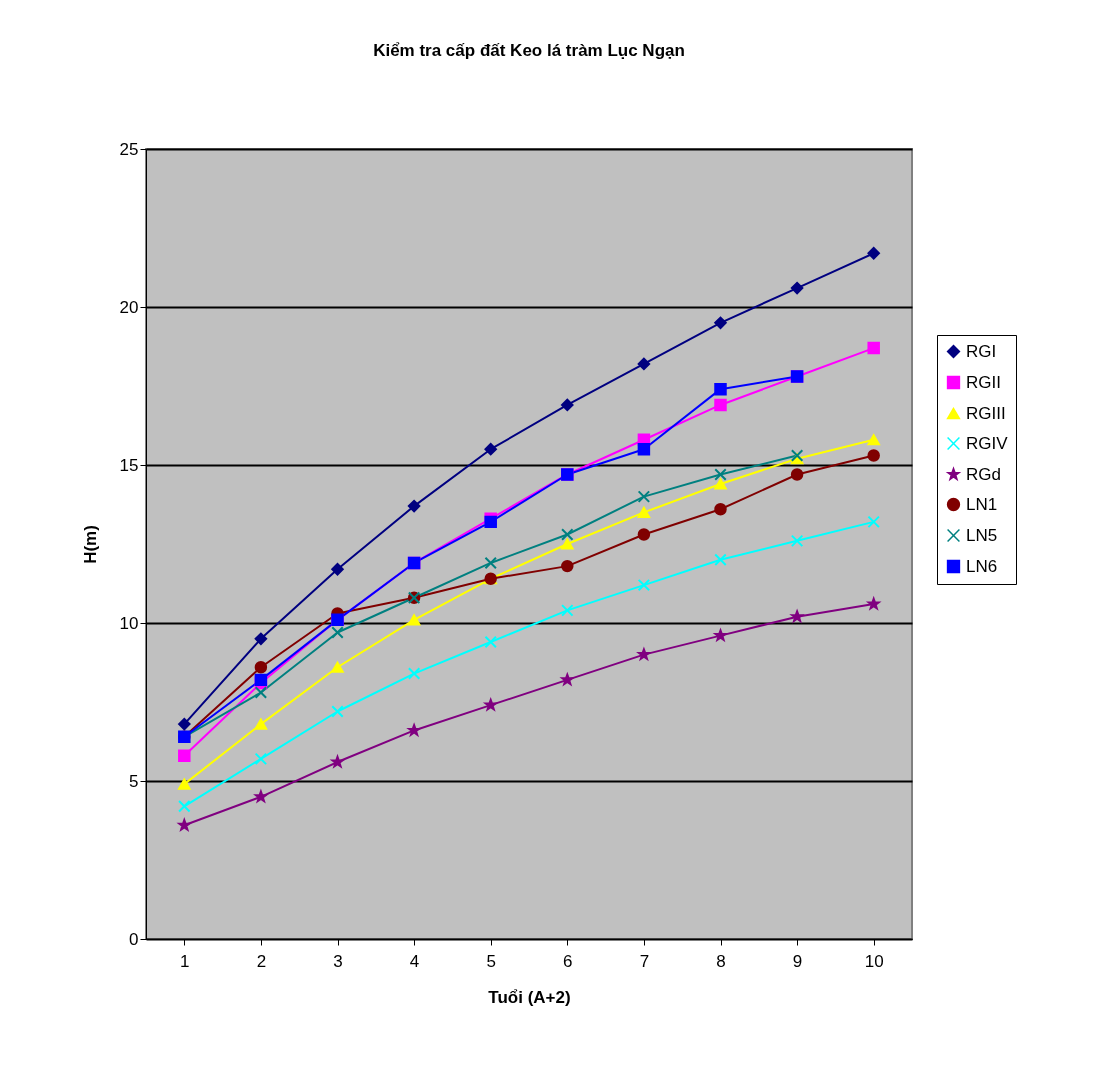 The height and width of the screenshot is (1080, 1097). I want to click on x-tick-label: 8, so click(721, 961).